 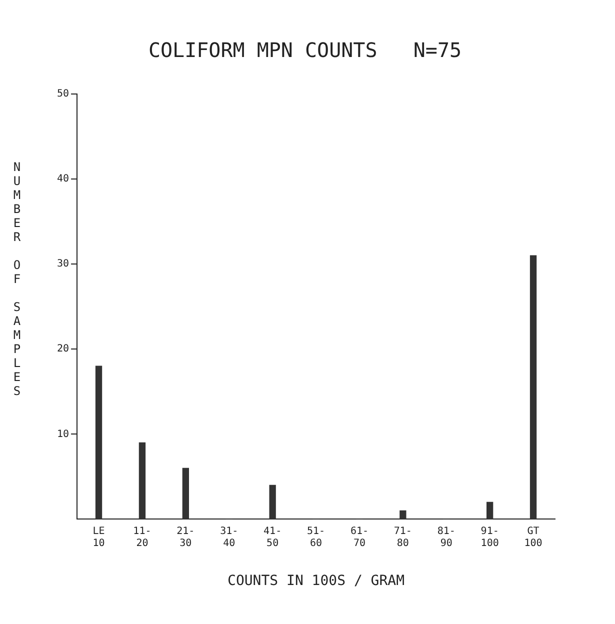 What do you see at coordinates (98, 537) in the screenshot?
I see `x-tick-label: LE 10` at bounding box center [98, 537].